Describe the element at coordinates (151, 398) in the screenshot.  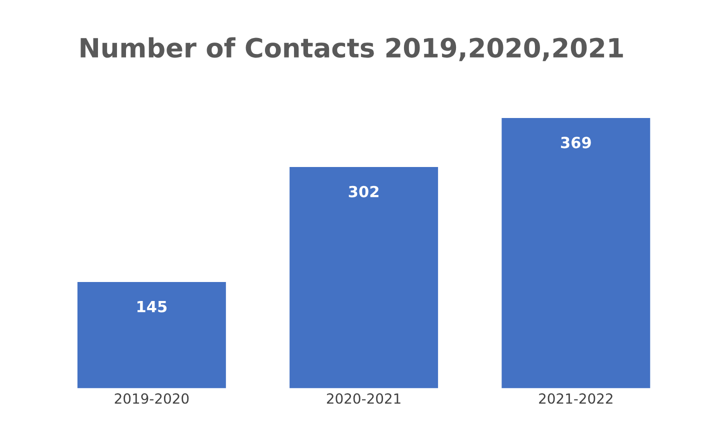
I see `x-tick-label: 2019-2020` at that location.